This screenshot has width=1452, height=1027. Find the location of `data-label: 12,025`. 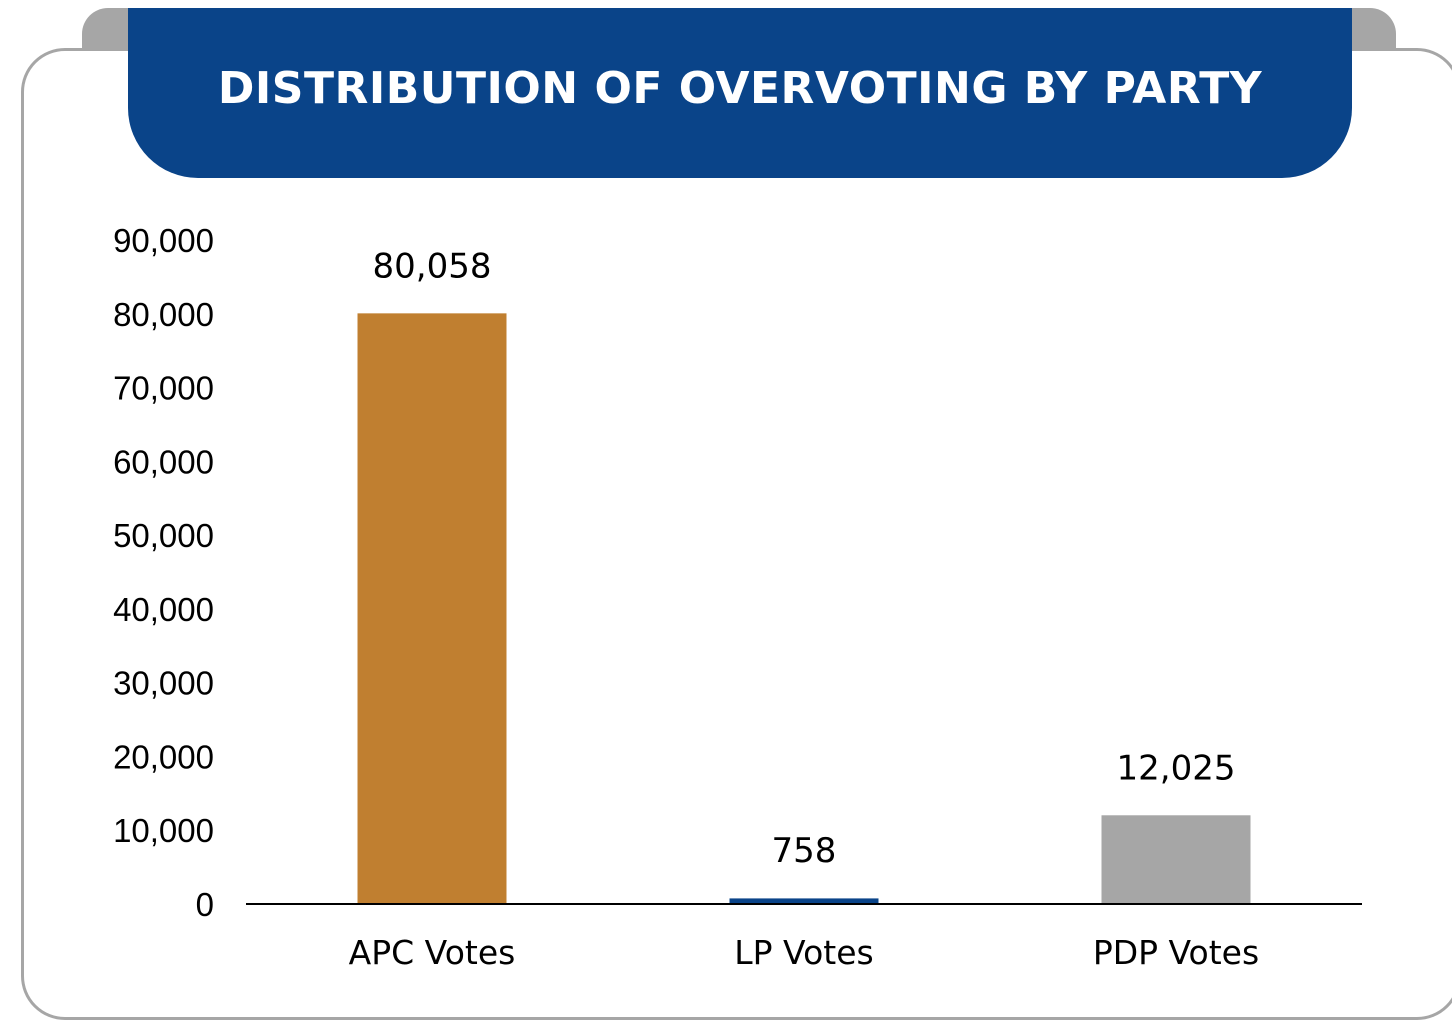

data-label: 12,025 is located at coordinates (1176, 768).